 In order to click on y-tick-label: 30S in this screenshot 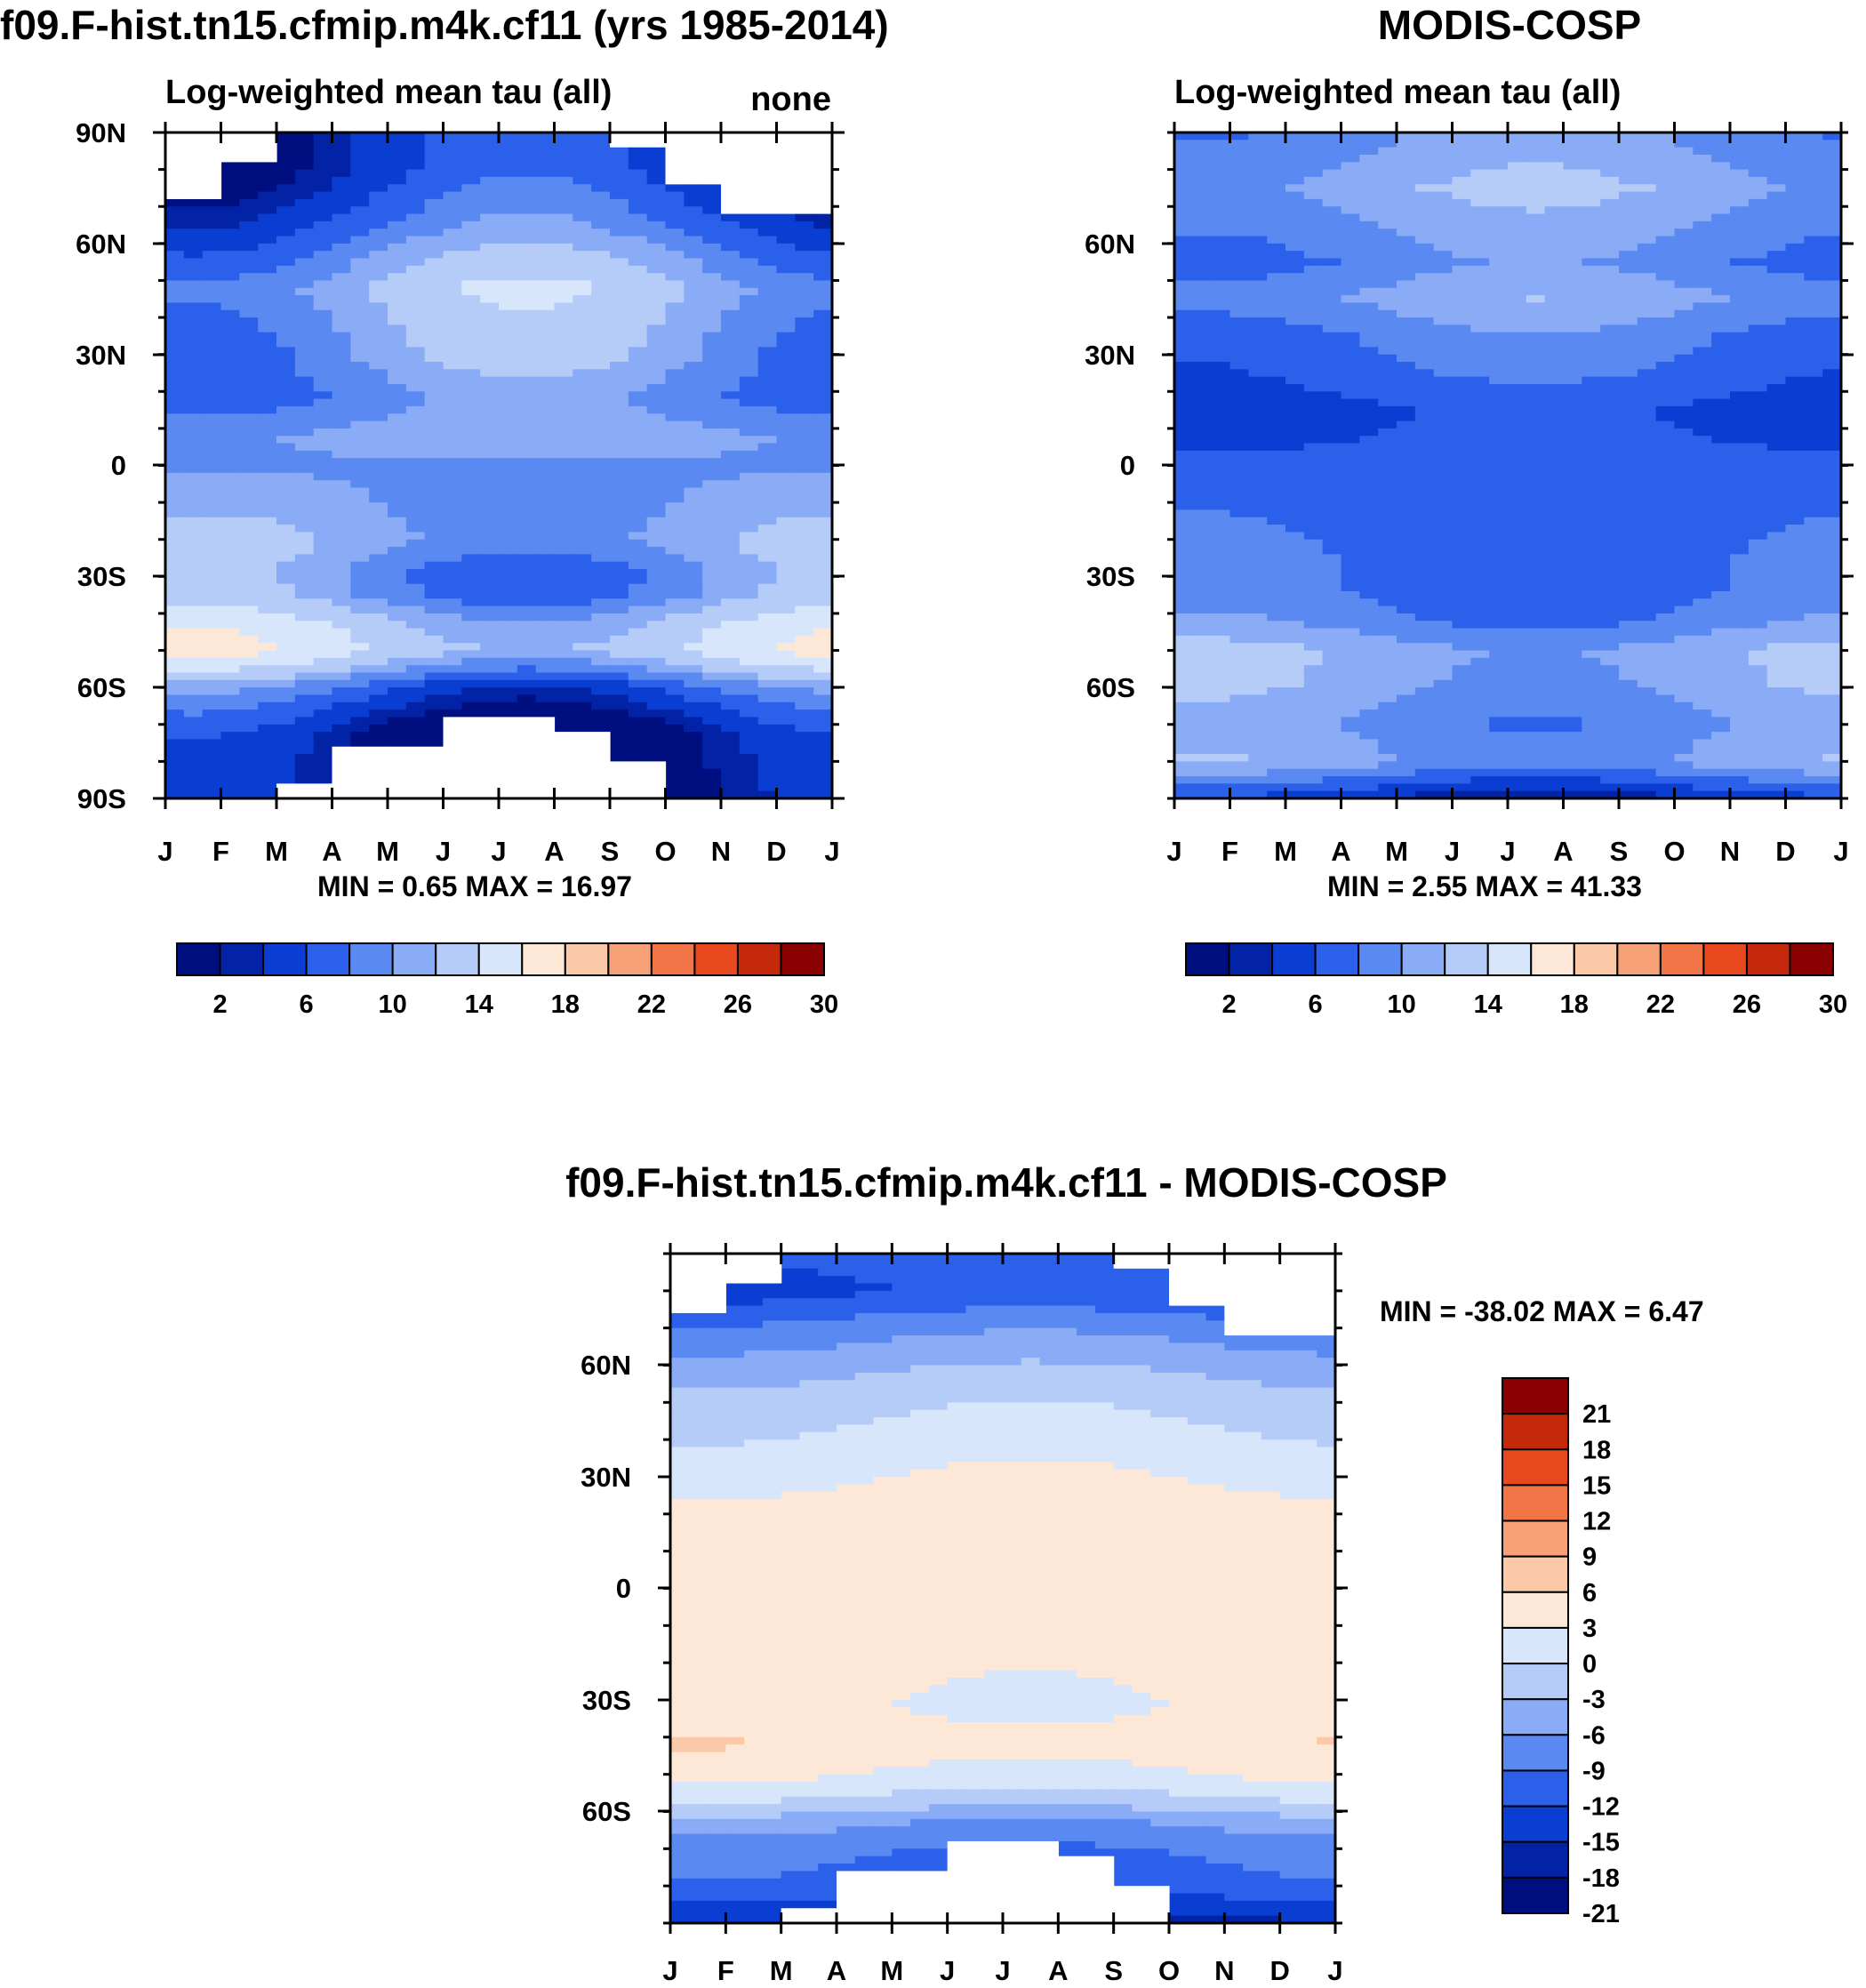, I will do `click(101, 576)`.